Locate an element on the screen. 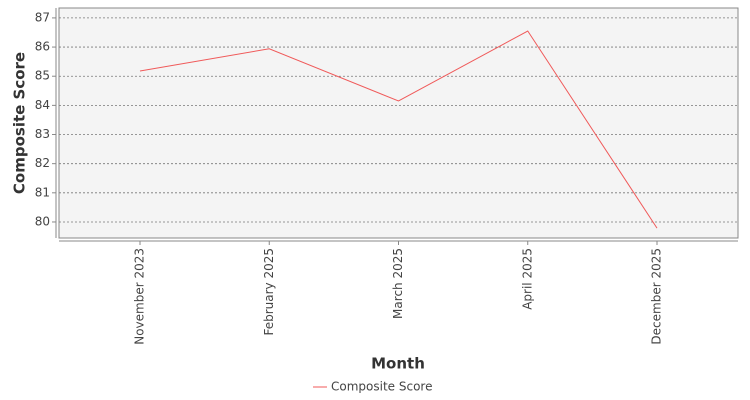  y-tick-label: 87 is located at coordinates (42, 17).